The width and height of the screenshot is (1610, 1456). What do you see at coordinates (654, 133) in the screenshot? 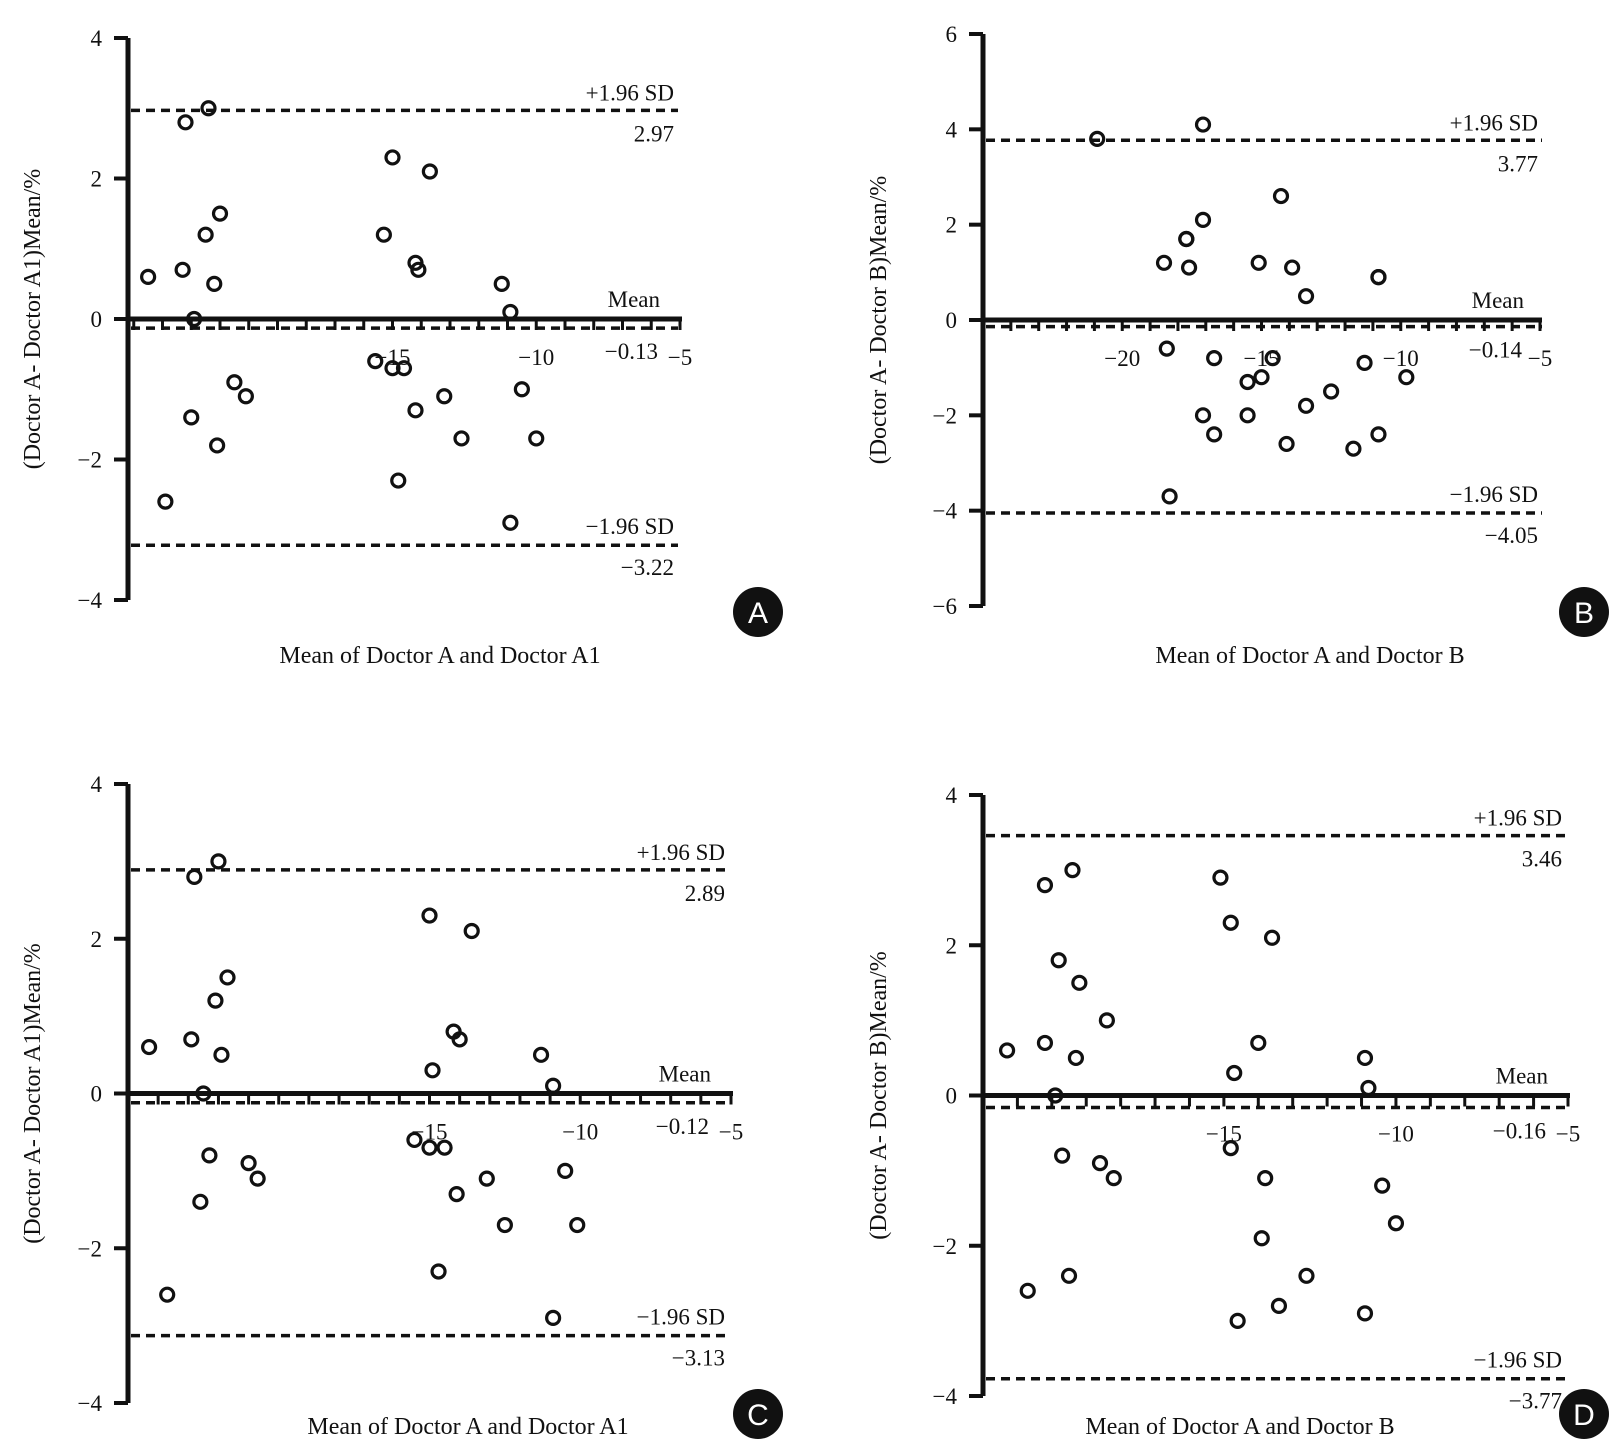
I see `panel-a-upper-limit-value: 2.97` at bounding box center [654, 133].